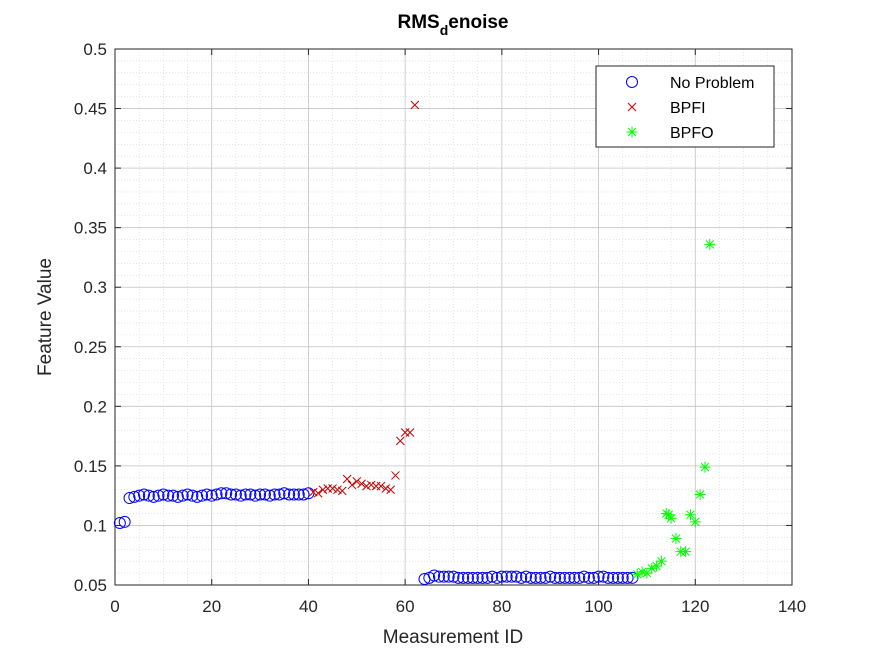  I want to click on y-tick-label: 0.4, so click(95, 168).